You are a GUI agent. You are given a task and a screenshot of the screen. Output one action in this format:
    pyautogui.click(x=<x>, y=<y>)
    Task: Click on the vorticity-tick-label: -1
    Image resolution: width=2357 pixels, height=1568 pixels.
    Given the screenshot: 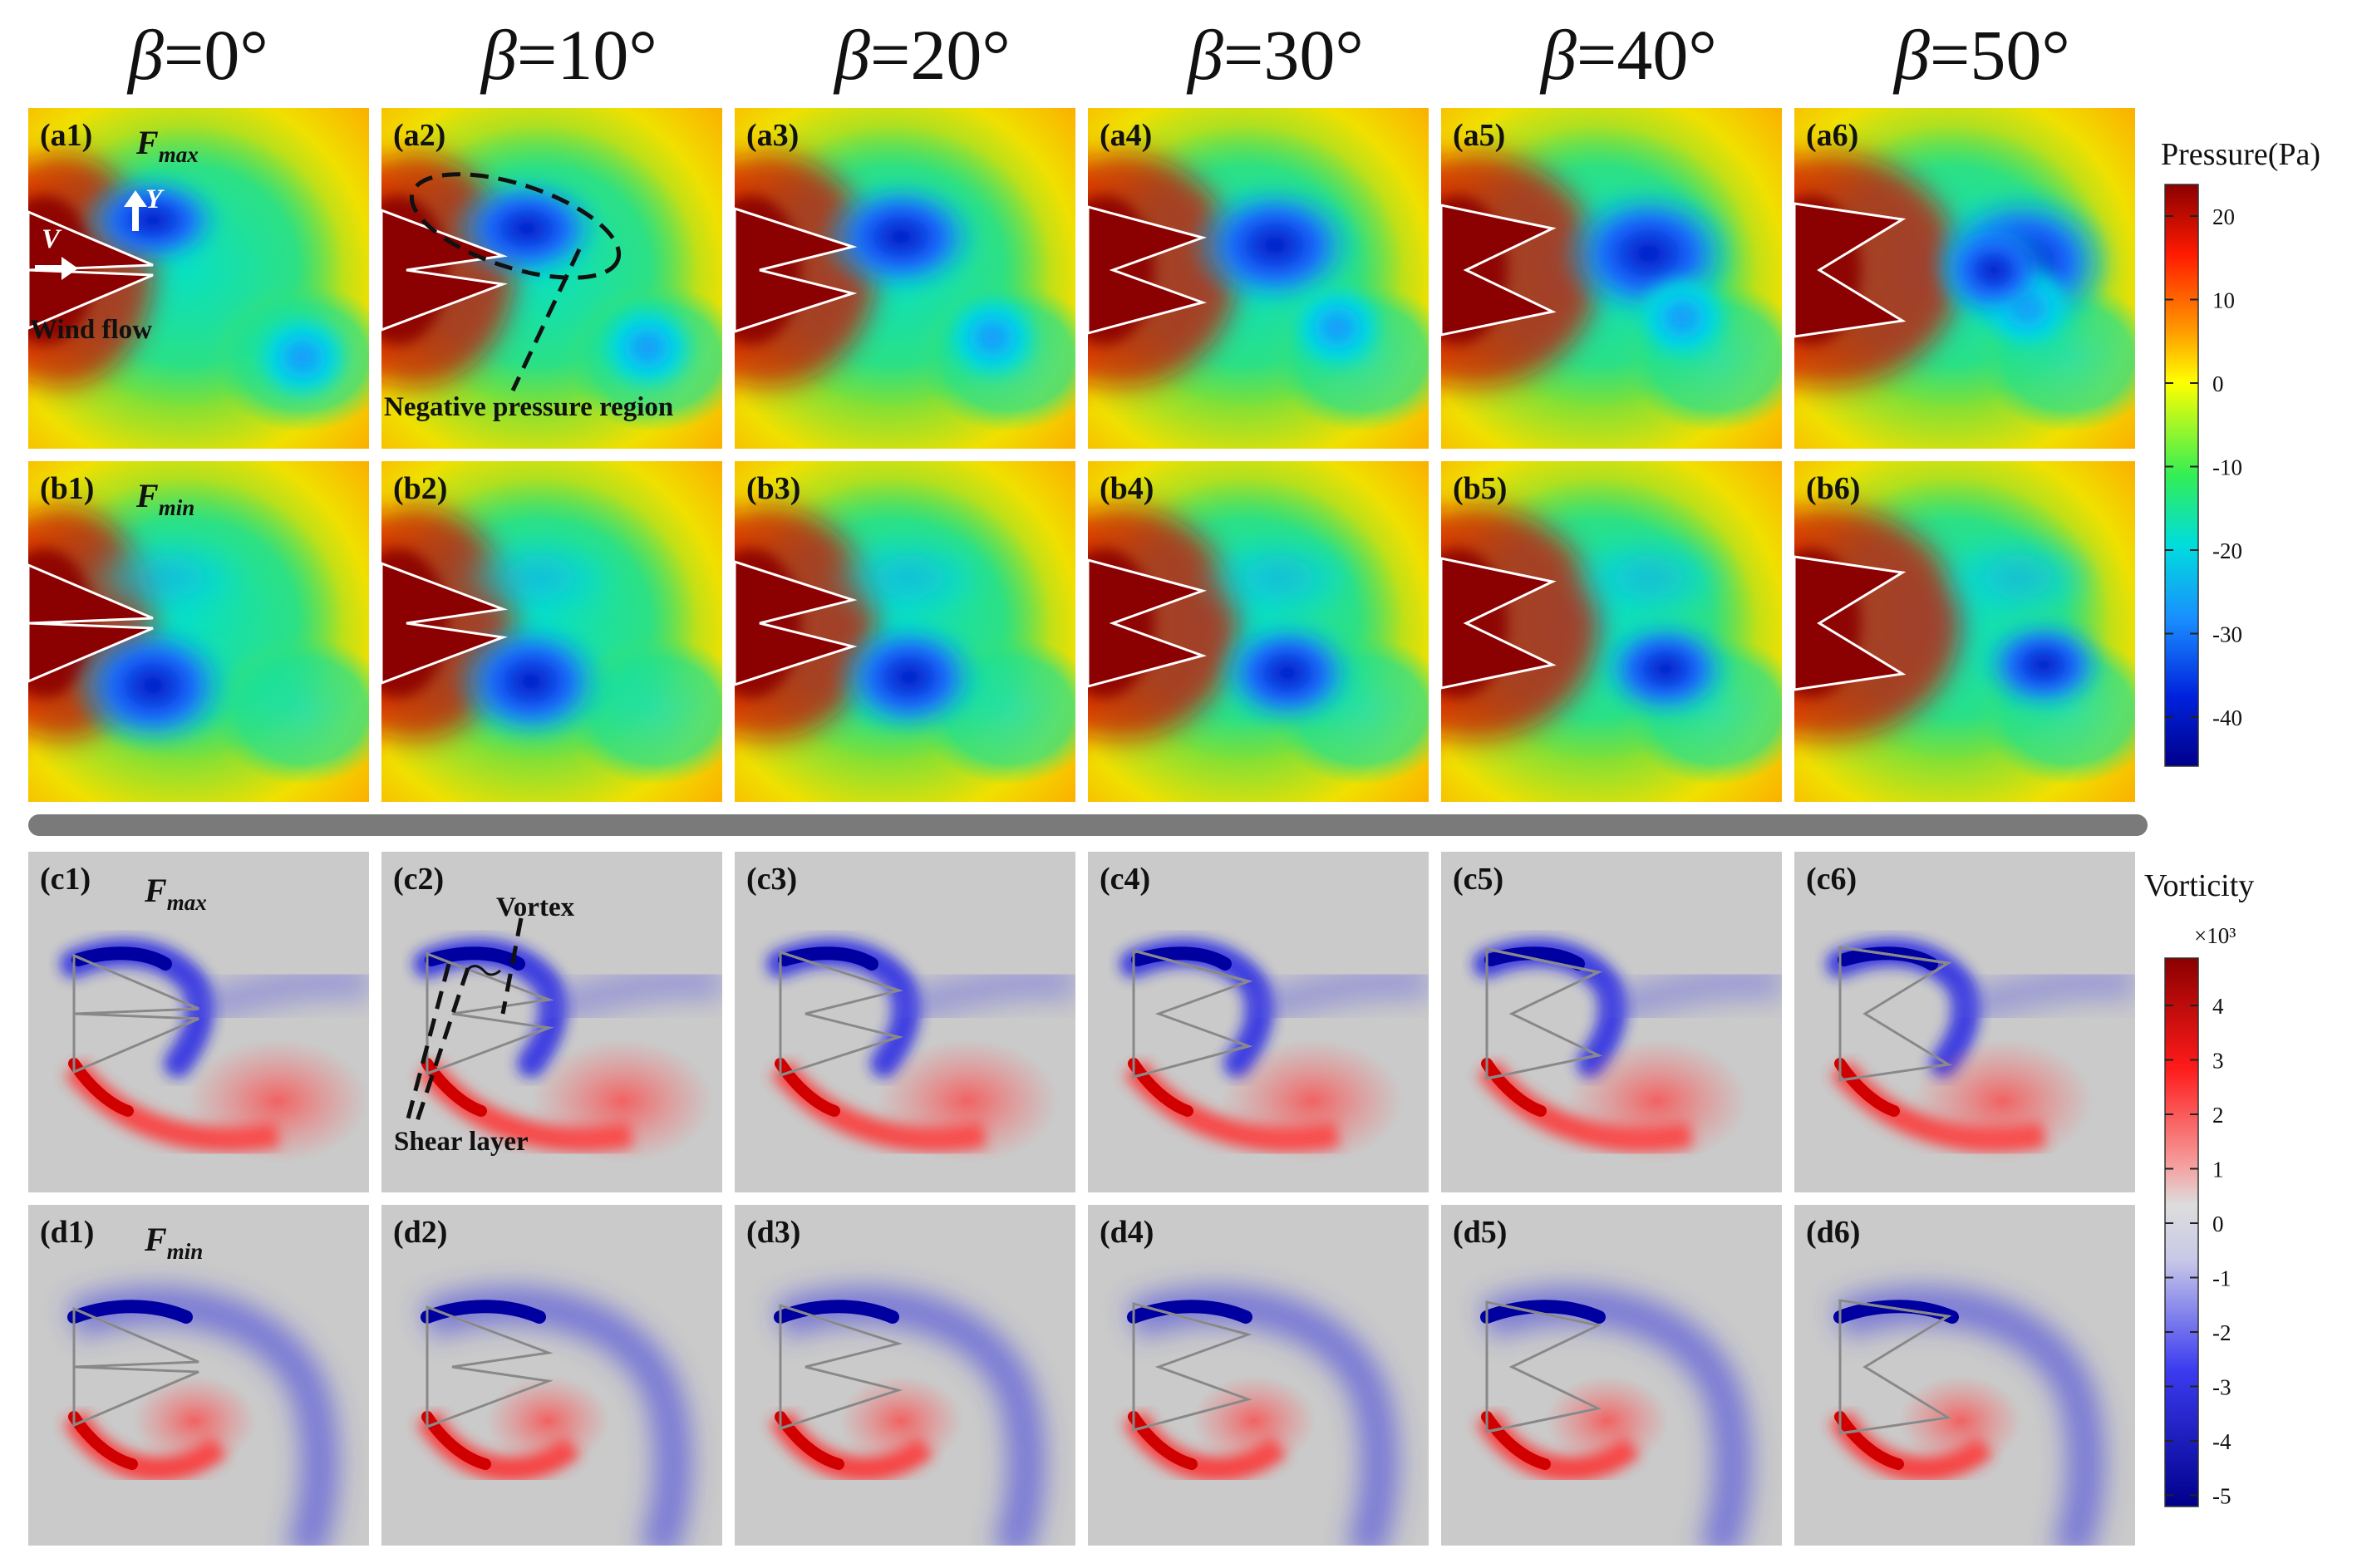 What is the action you would take?
    pyautogui.click(x=2222, y=1278)
    